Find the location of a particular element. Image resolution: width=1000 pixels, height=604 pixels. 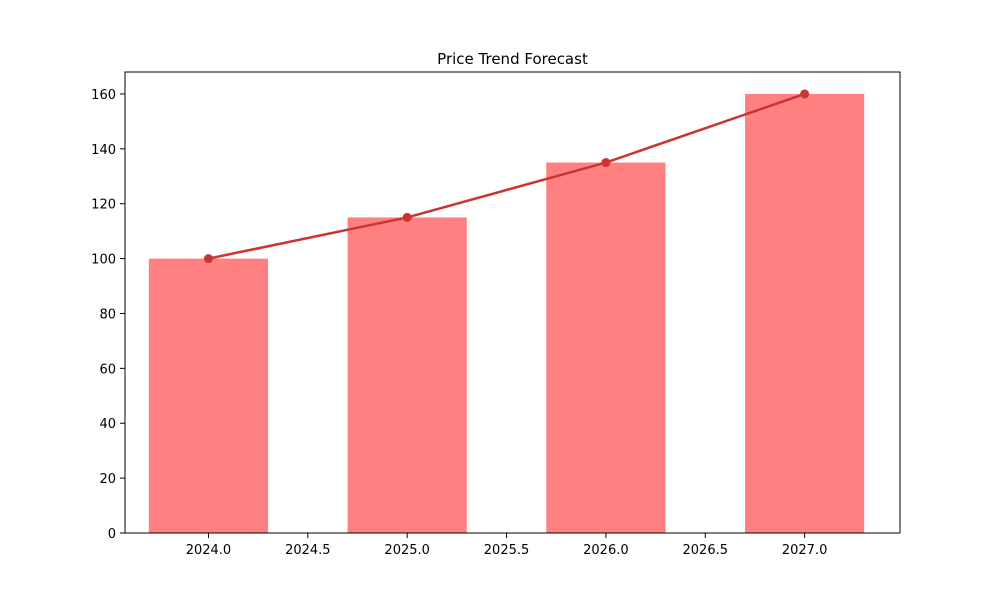

y-tick-label-1: 20 is located at coordinates (107, 479).